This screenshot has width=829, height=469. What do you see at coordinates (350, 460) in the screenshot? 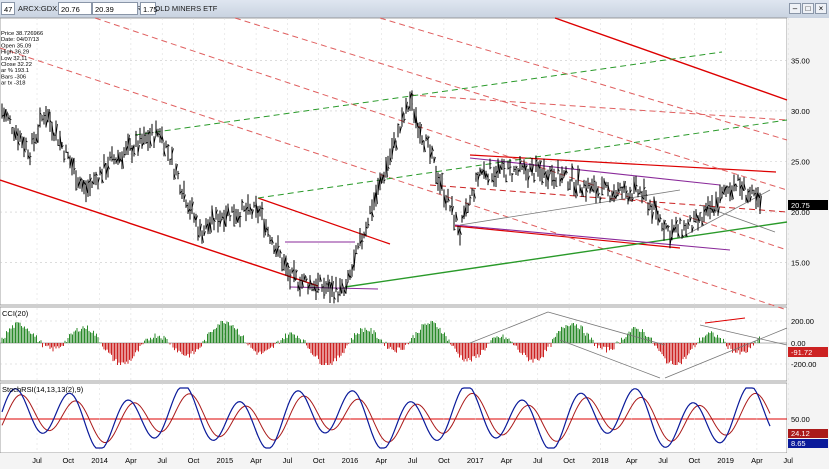
I see `time-axis-label: 2016` at bounding box center [350, 460].